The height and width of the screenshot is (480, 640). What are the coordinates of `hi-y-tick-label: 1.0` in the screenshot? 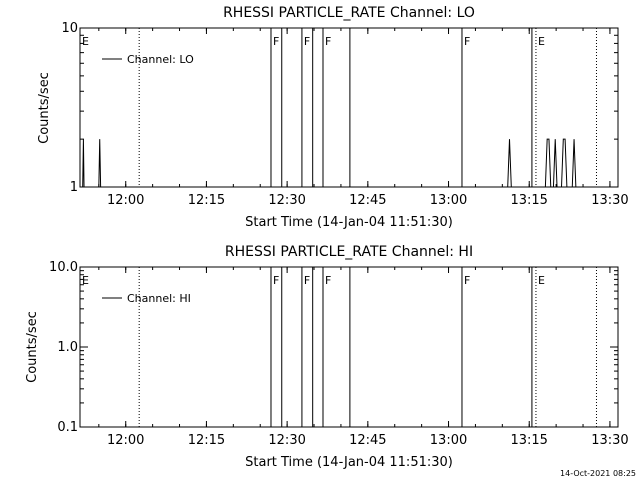 It's located at (67, 347).